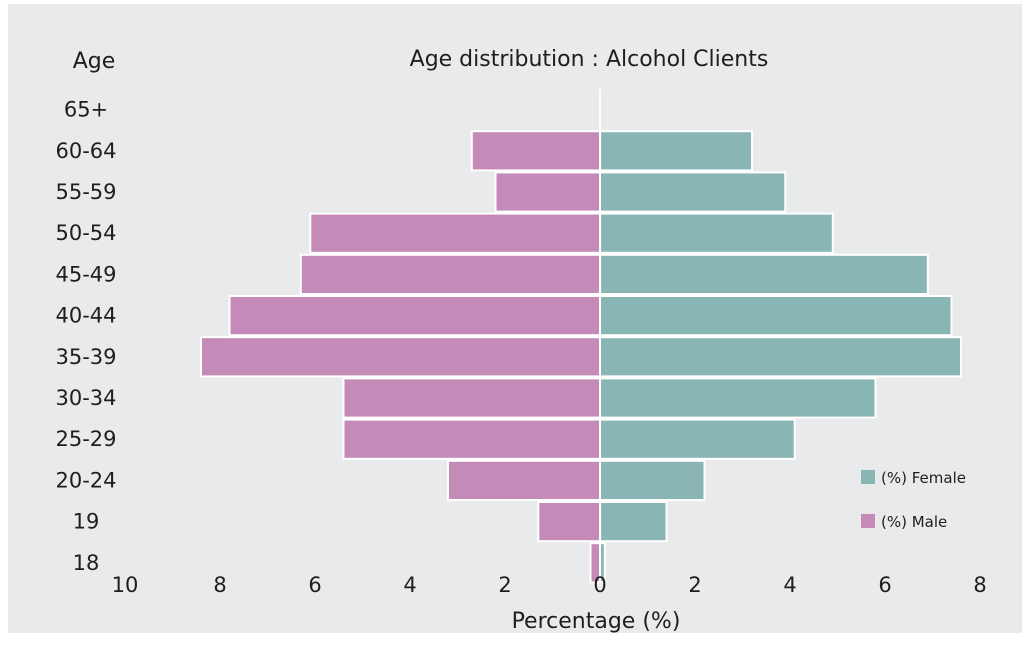 Image resolution: width=1027 pixels, height=658 pixels. Describe the element at coordinates (504, 585) in the screenshot. I see `x-tick-neg2: 2` at that location.